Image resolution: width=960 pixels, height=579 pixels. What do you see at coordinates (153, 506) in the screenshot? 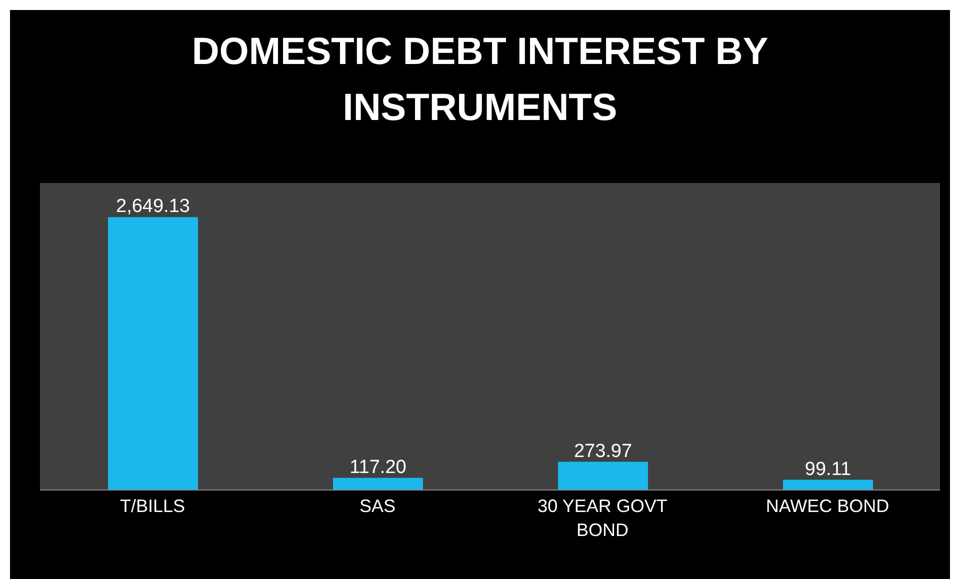
I see `x-tick-label: T/BILLS` at bounding box center [153, 506].